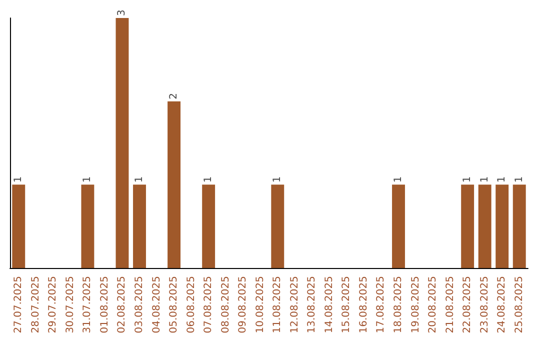  Describe the element at coordinates (364, 305) in the screenshot. I see `x-tick-label: 16.08.2025` at that location.